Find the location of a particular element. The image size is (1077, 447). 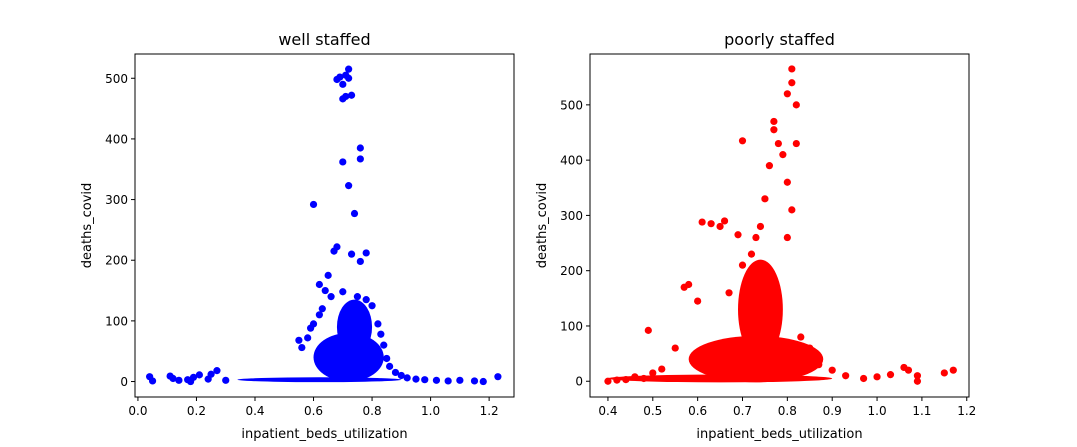

y-tick-label: 0 is located at coordinates (579, 382).